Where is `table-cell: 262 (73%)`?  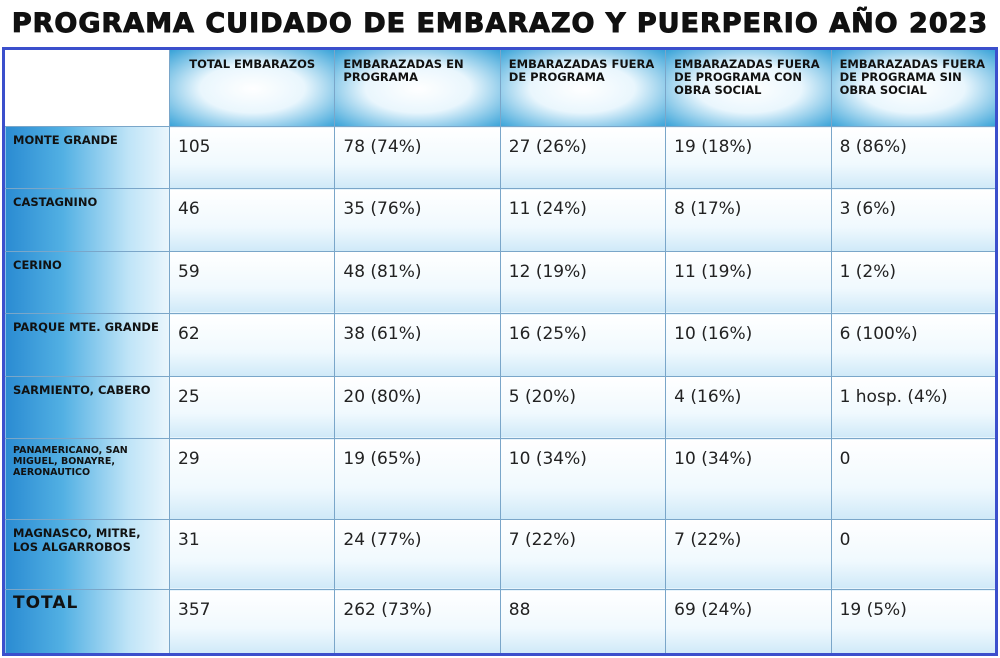
table-cell: 262 (73%) is located at coordinates (417, 622).